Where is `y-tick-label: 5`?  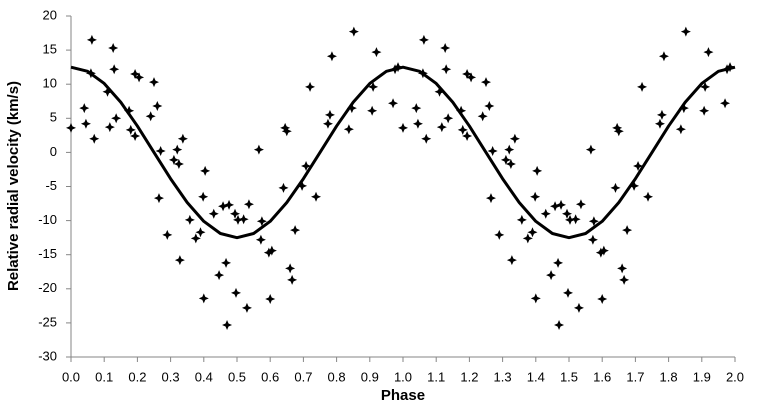 y-tick-label: 5 is located at coordinates (53, 117).